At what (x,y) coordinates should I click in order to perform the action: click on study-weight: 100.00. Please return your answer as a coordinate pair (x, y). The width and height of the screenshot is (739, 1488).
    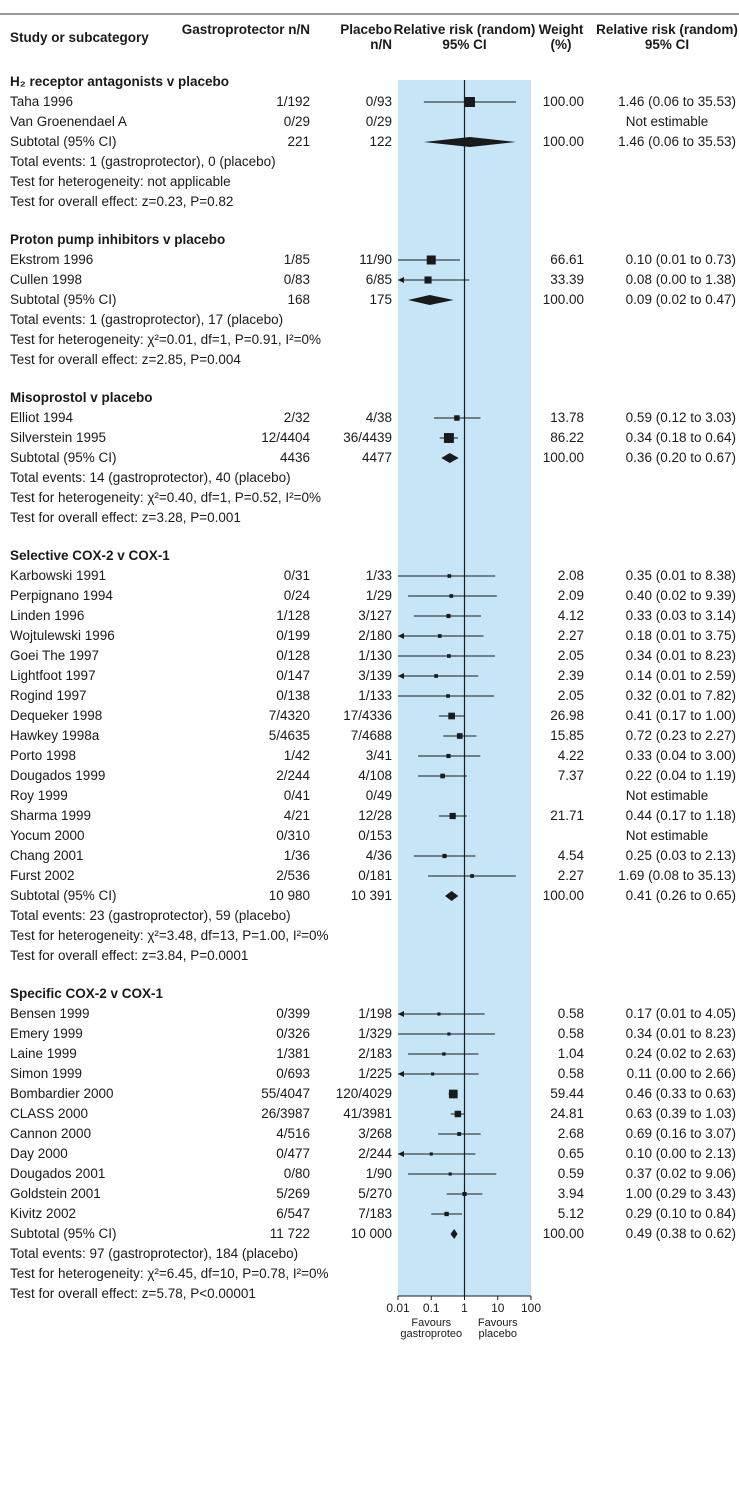
    Looking at the image, I should click on (563, 101).